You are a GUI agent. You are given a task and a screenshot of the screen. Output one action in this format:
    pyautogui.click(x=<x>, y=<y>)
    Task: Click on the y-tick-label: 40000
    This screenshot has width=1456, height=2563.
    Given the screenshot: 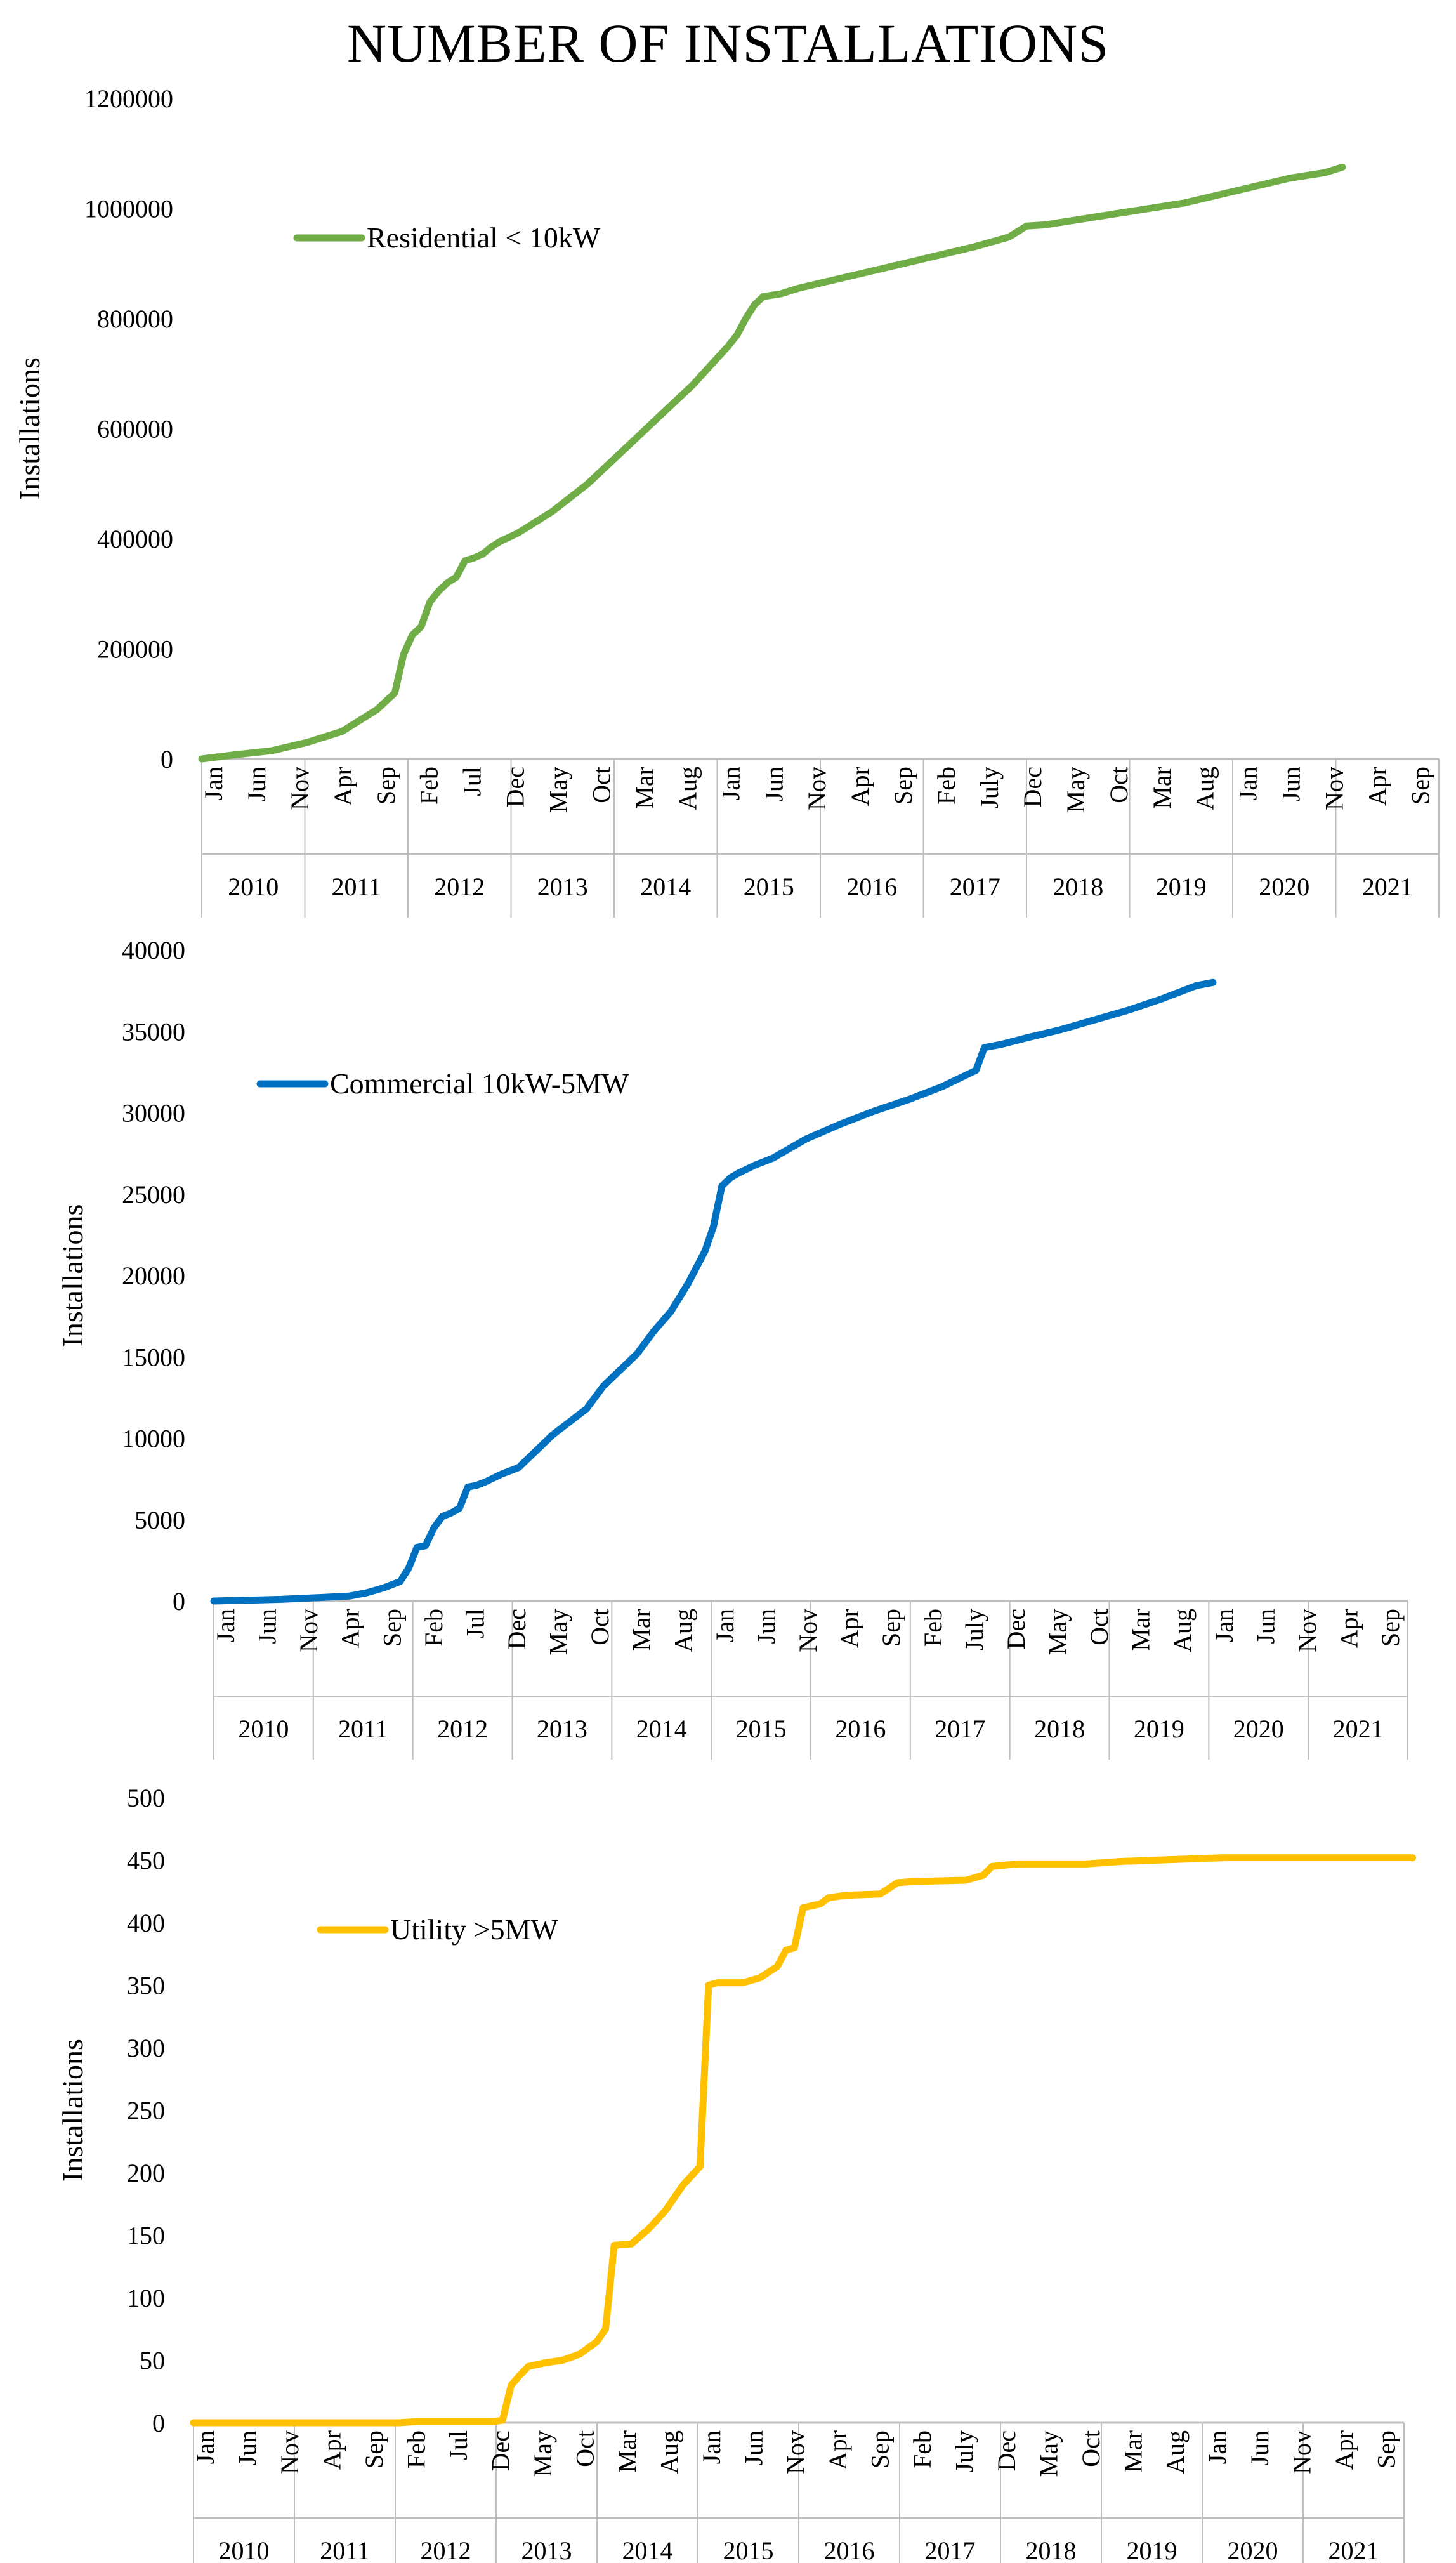 What is the action you would take?
    pyautogui.click(x=153, y=950)
    